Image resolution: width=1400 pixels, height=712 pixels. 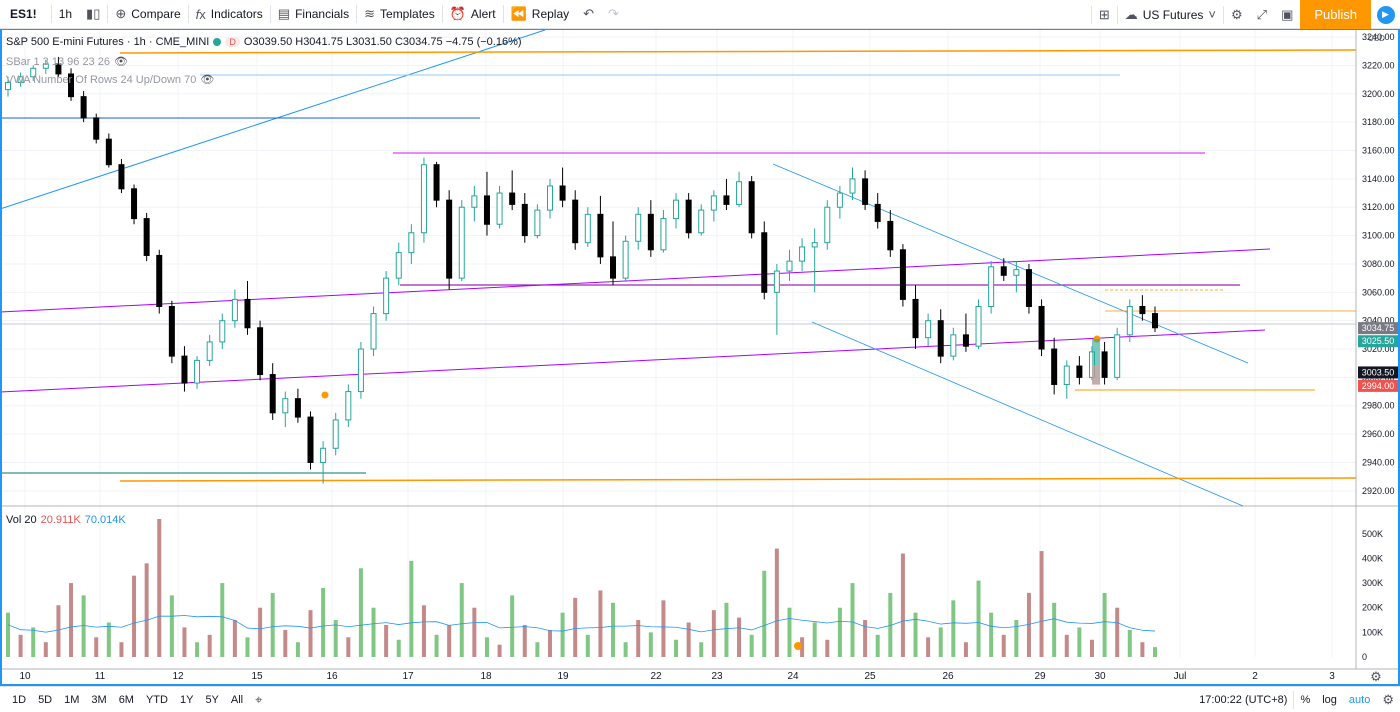 I want to click on event-marker, so click(x=325, y=395).